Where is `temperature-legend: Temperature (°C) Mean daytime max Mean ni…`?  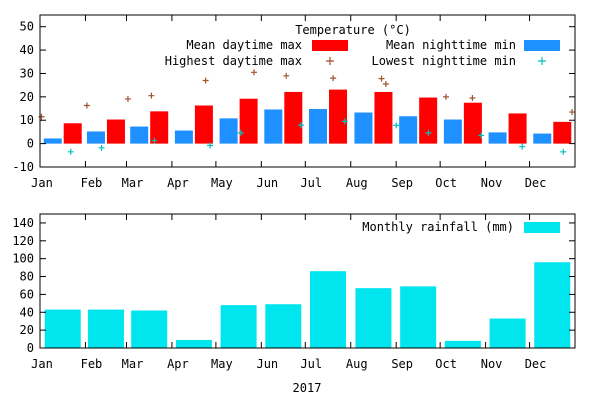
temperature-legend: Temperature (°C) Mean daytime max Mean ni… is located at coordinates (362, 45).